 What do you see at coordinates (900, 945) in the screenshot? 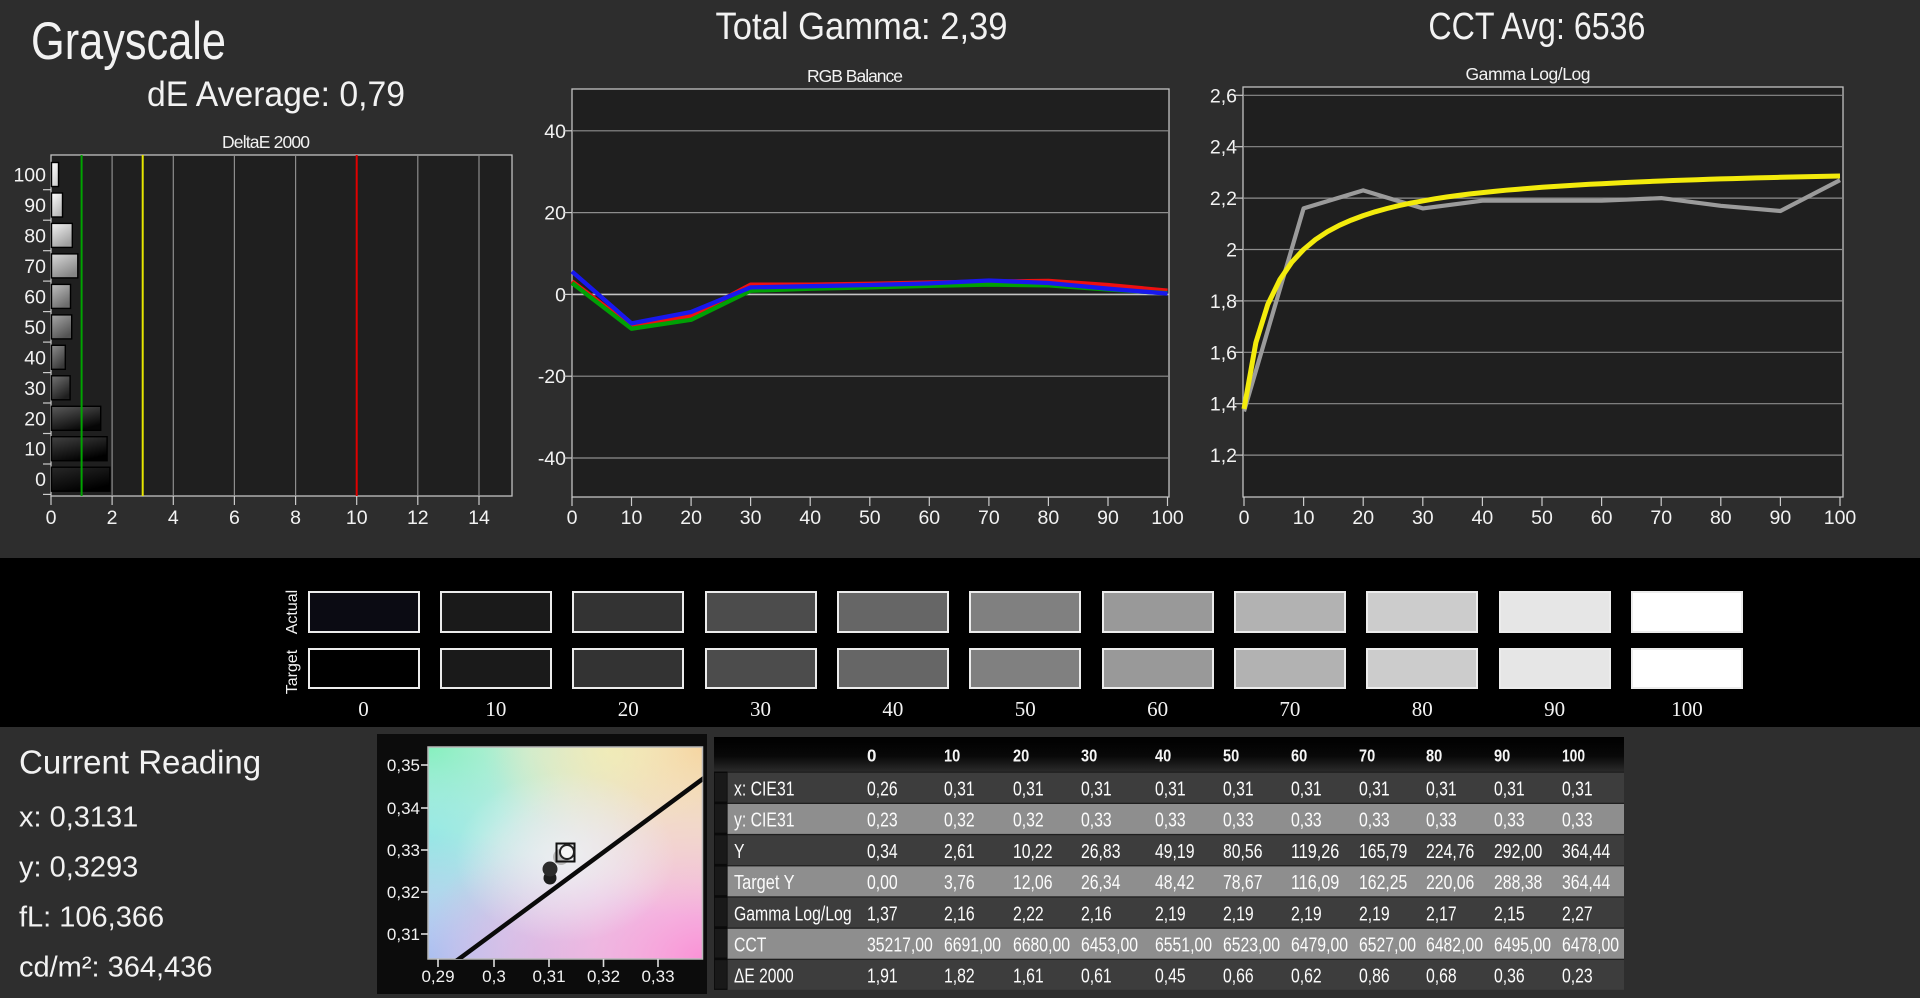
I see `svg-text: 35217,00` at bounding box center [900, 945].